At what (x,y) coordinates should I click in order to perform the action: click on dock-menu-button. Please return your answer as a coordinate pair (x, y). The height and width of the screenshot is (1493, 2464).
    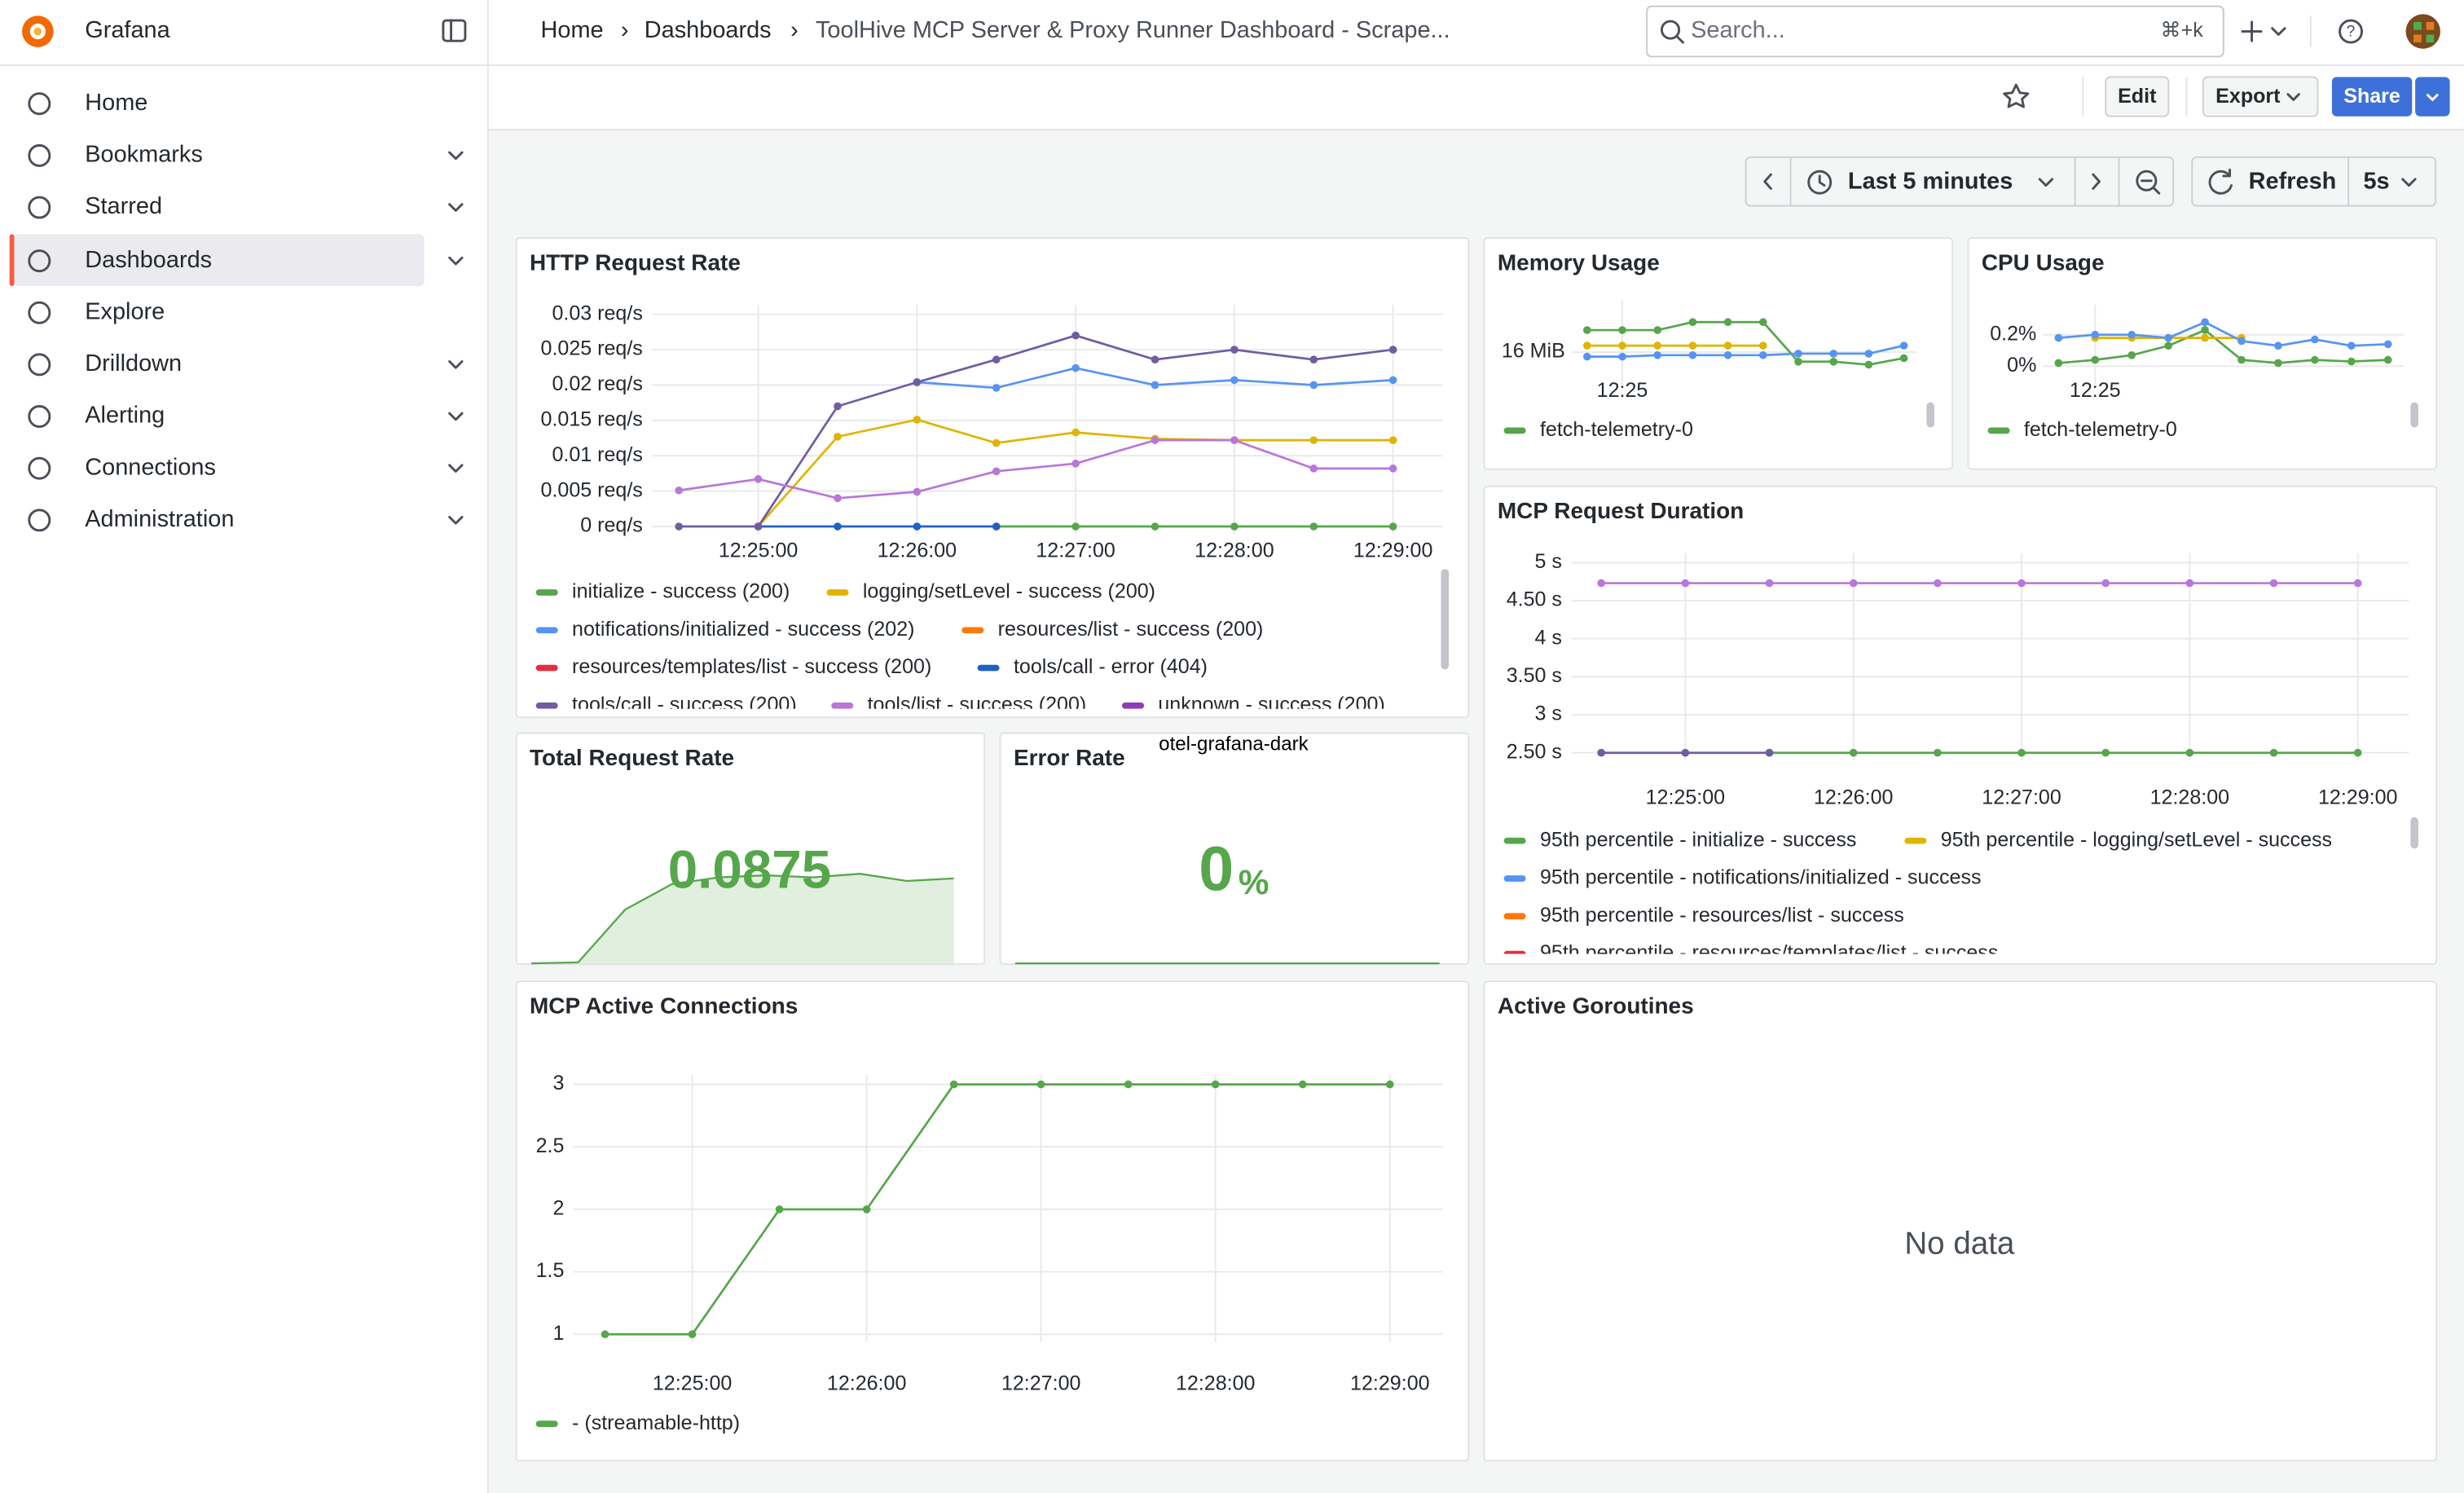
    Looking at the image, I should click on (454, 31).